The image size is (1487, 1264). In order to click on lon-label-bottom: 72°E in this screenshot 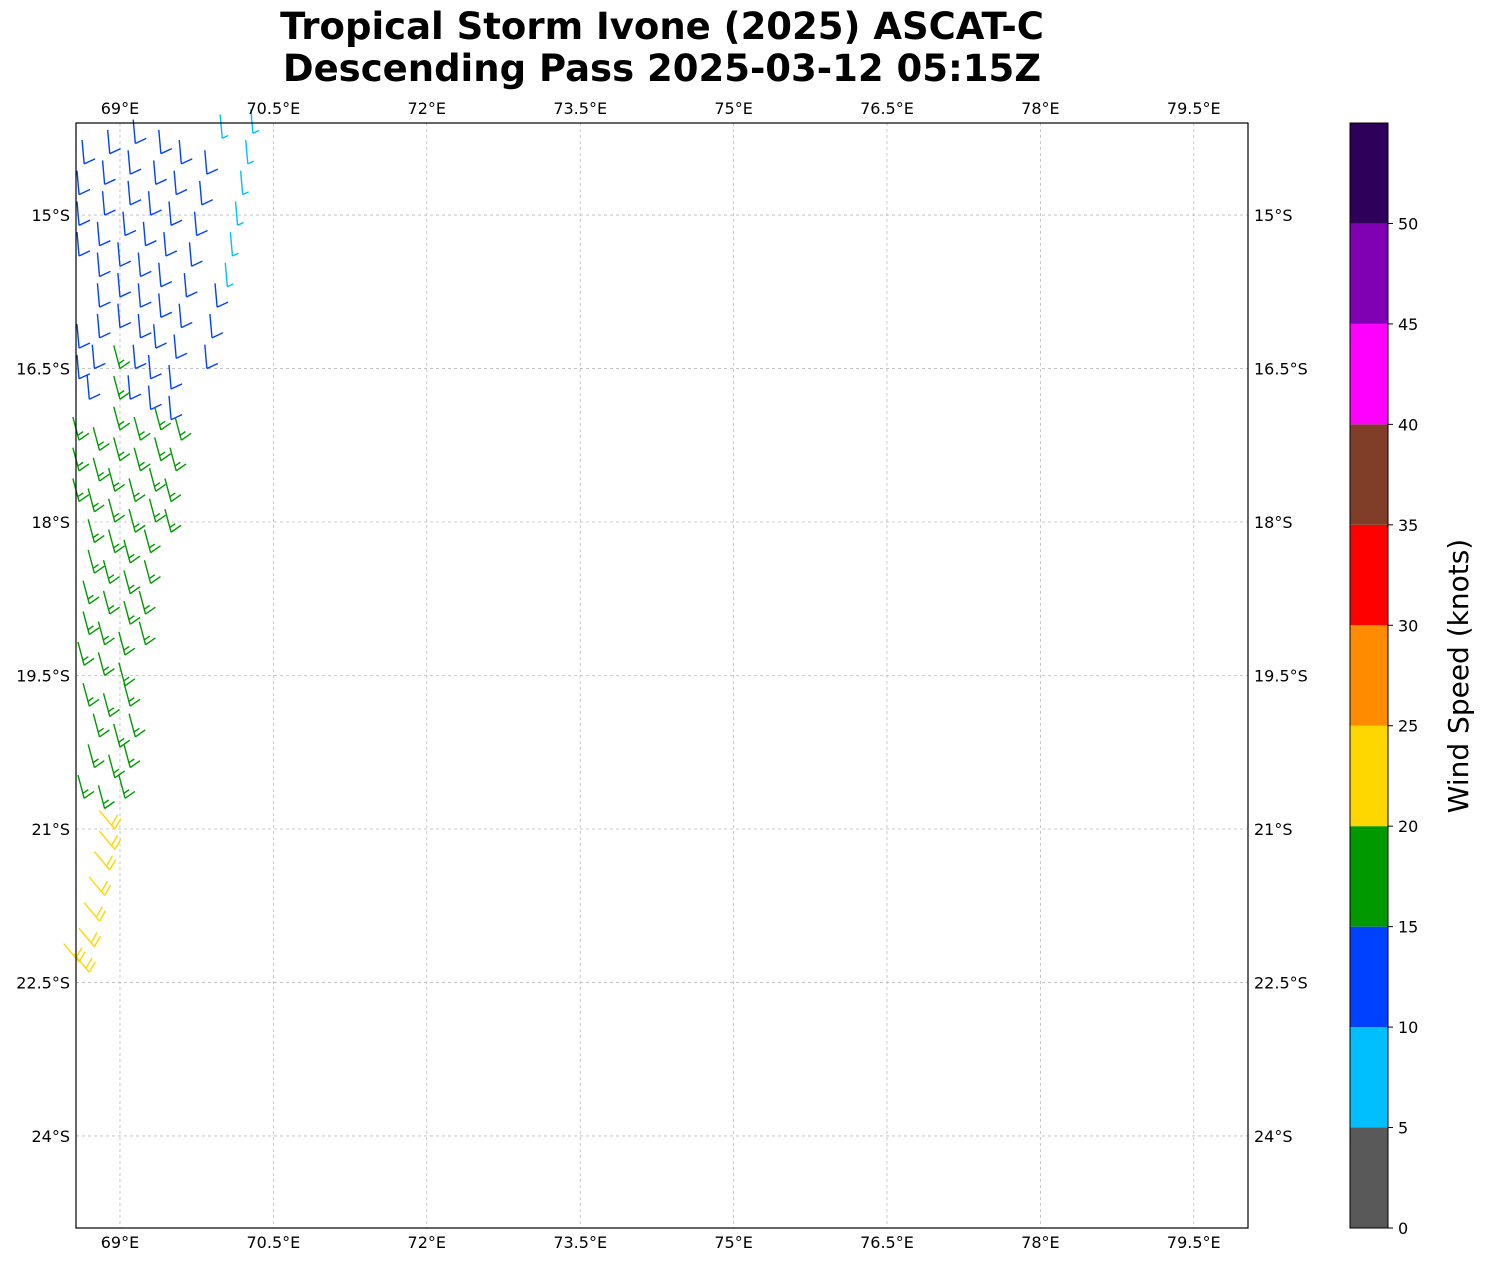, I will do `click(427, 1242)`.